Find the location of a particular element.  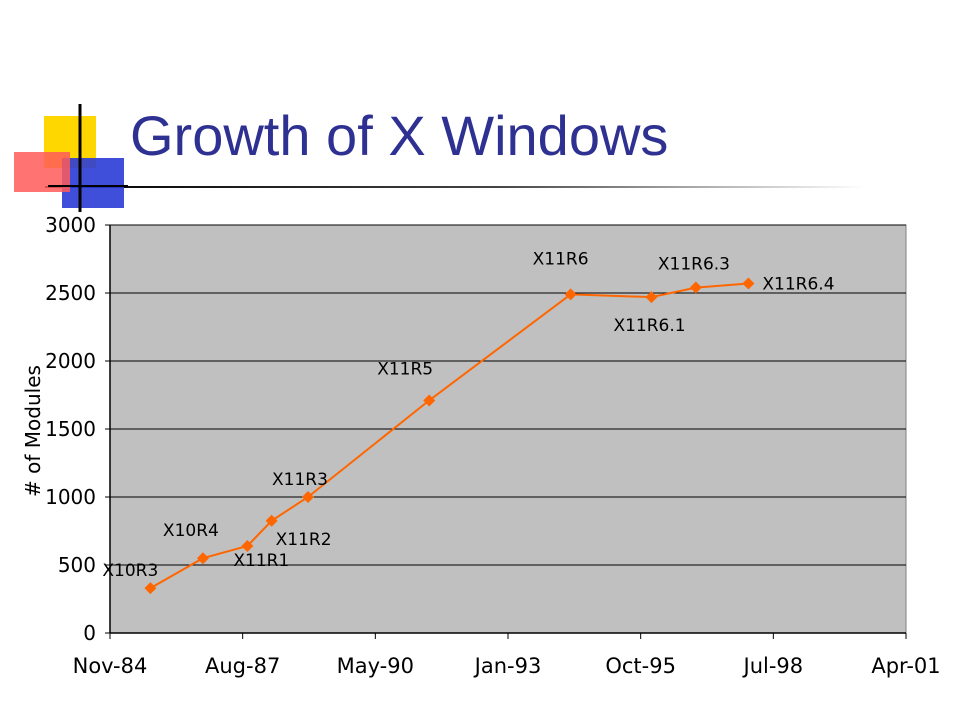

y-tick-label: 500 is located at coordinates (77, 565).